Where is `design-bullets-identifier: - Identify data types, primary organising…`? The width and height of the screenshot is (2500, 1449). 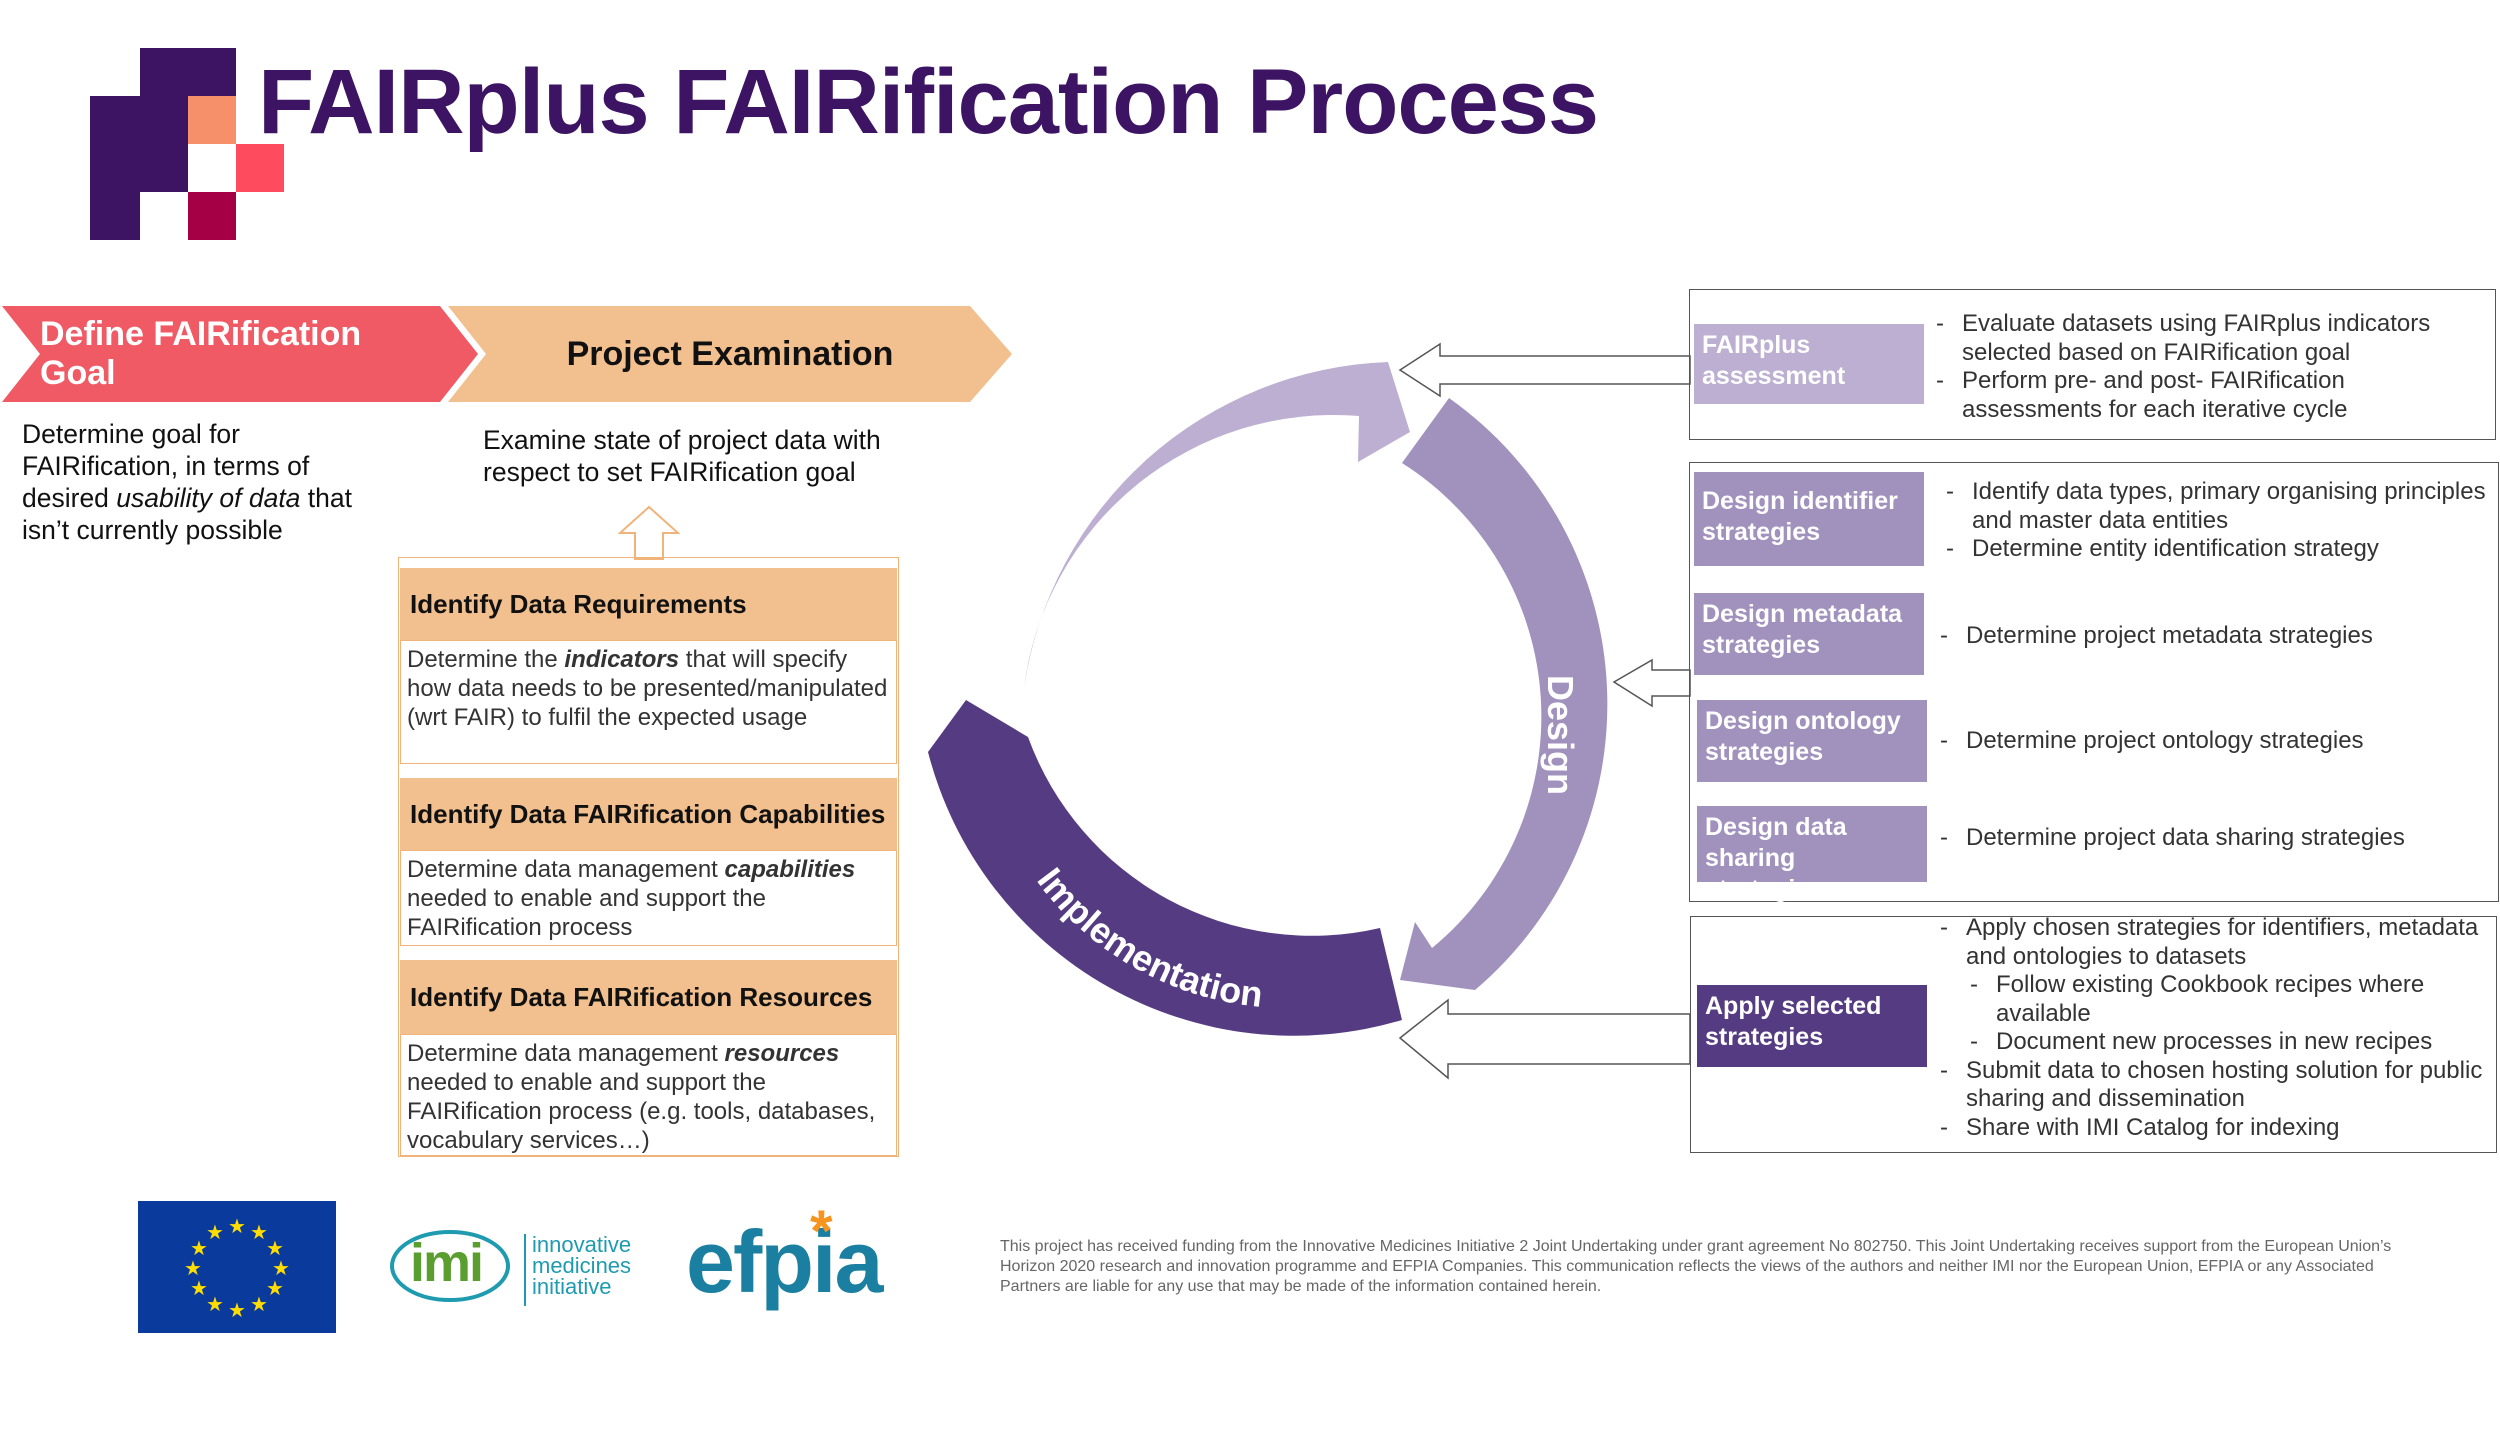
design-bullets-identifier: - Identify data types, primary organising… is located at coordinates (2216, 520).